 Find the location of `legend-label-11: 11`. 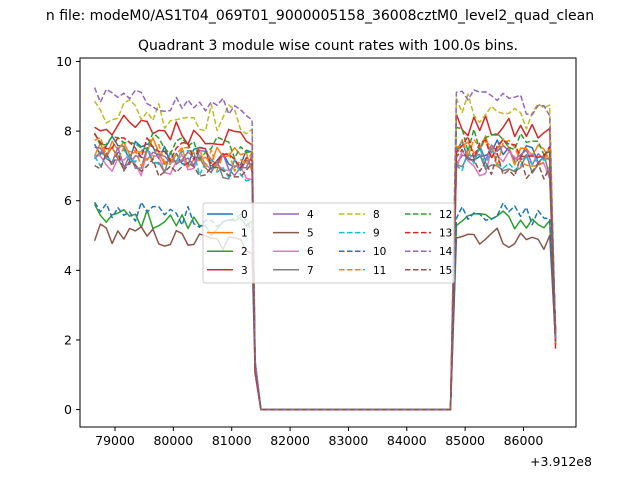

legend-label-11: 11 is located at coordinates (379, 271).